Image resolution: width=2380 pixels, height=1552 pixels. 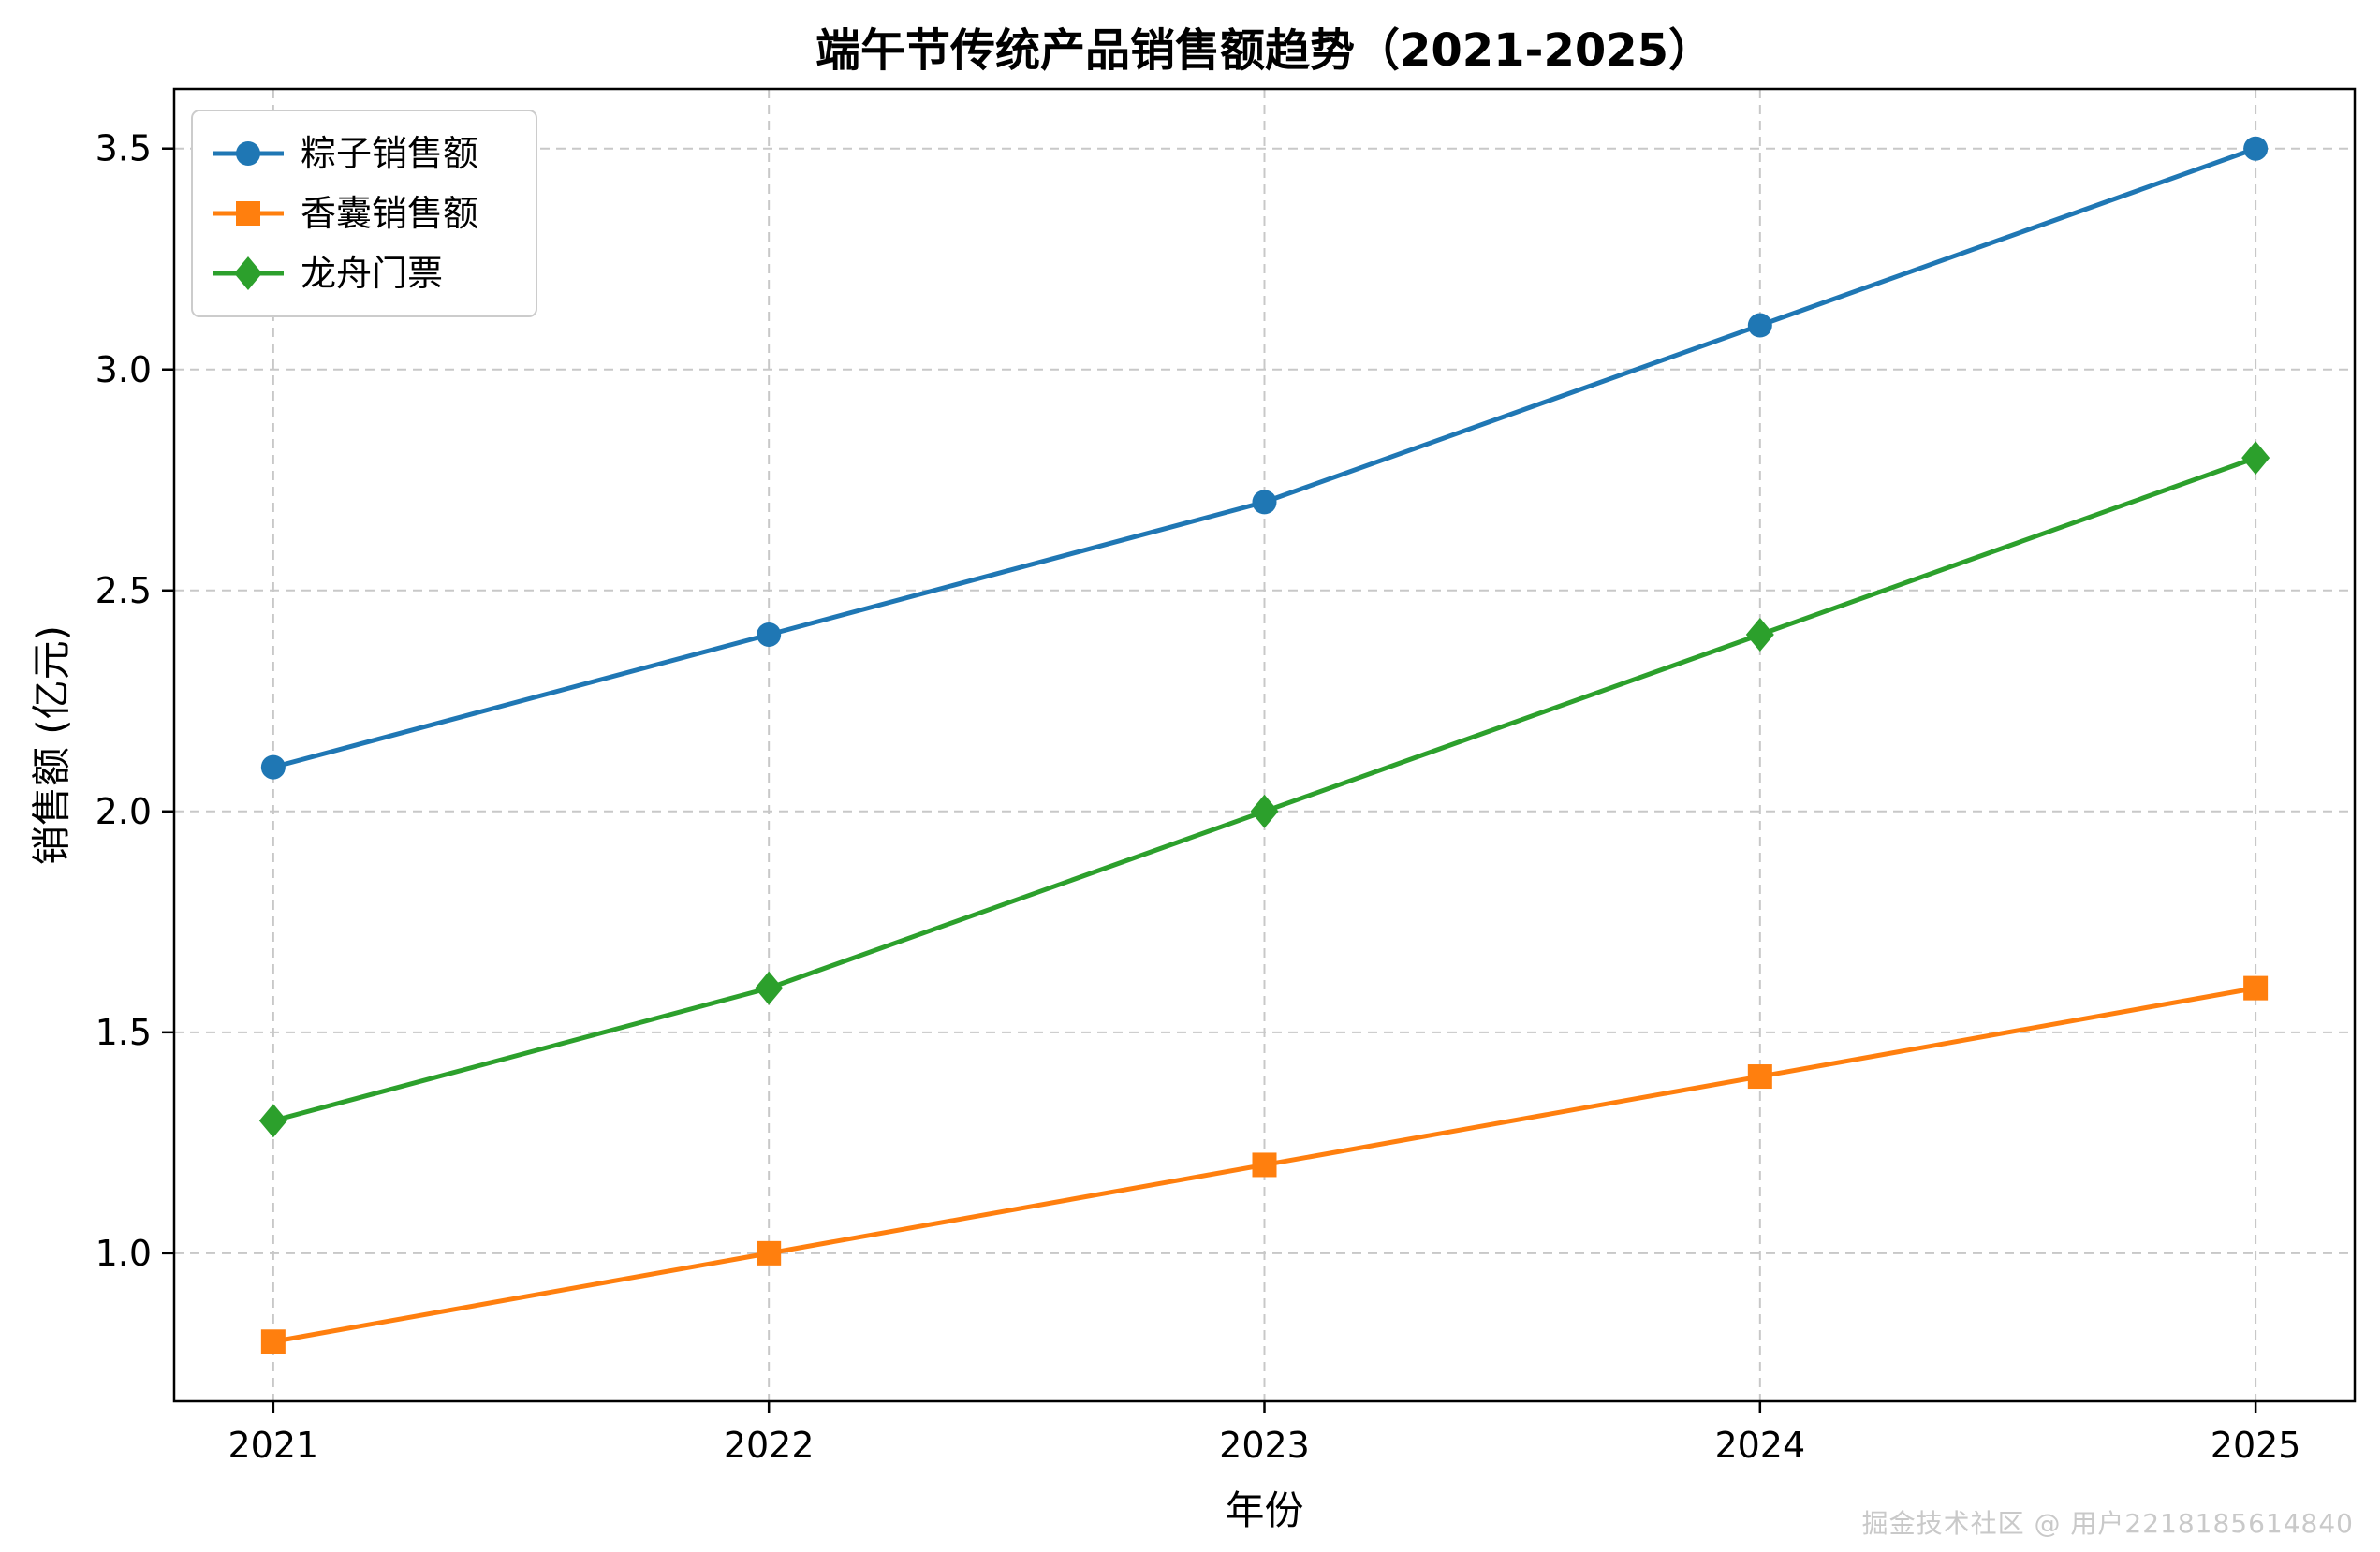 What do you see at coordinates (1759, 1445) in the screenshot?
I see `x-tick-label: 2024` at bounding box center [1759, 1445].